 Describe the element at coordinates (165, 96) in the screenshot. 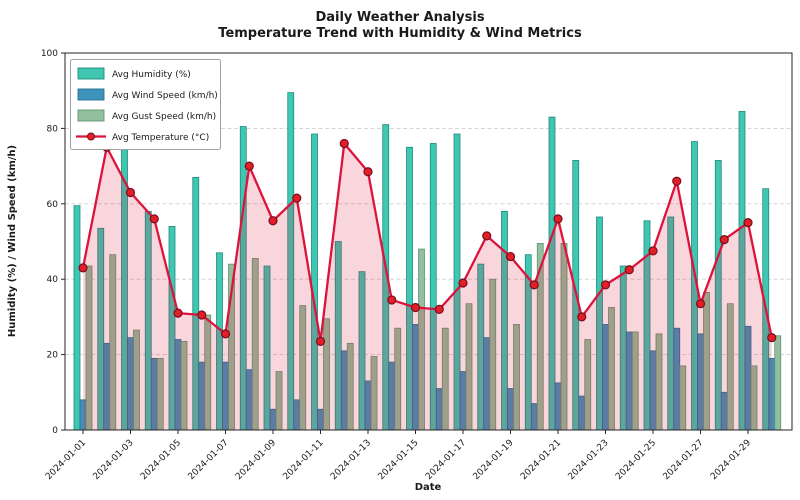

I see `legend-label: Avg Wind Speed (km/h)` at that location.